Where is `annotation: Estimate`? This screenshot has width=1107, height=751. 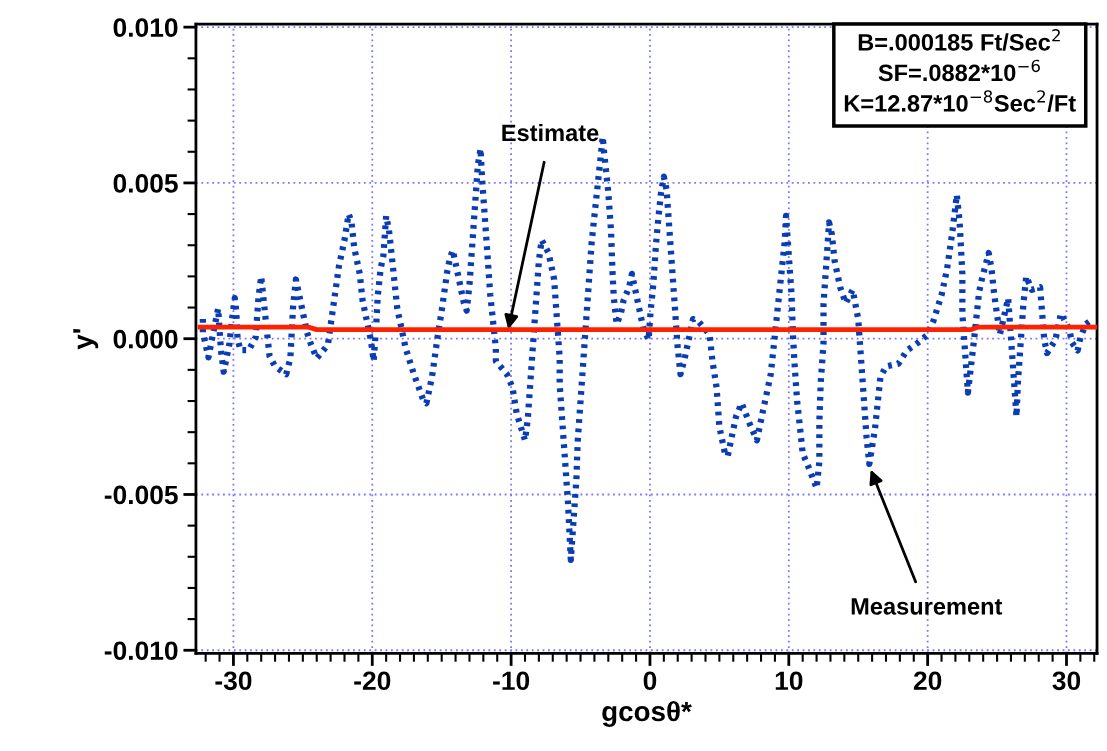
annotation: Estimate is located at coordinates (550, 132).